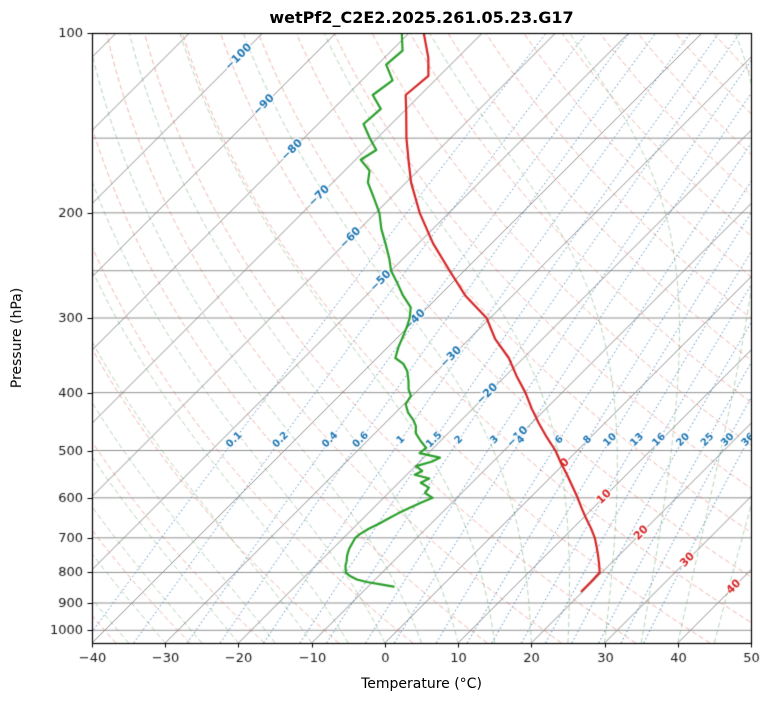 This screenshot has height=708, width=775. Describe the element at coordinates (421, 684) in the screenshot. I see `x-axis-label: Temperature (°C)` at that location.